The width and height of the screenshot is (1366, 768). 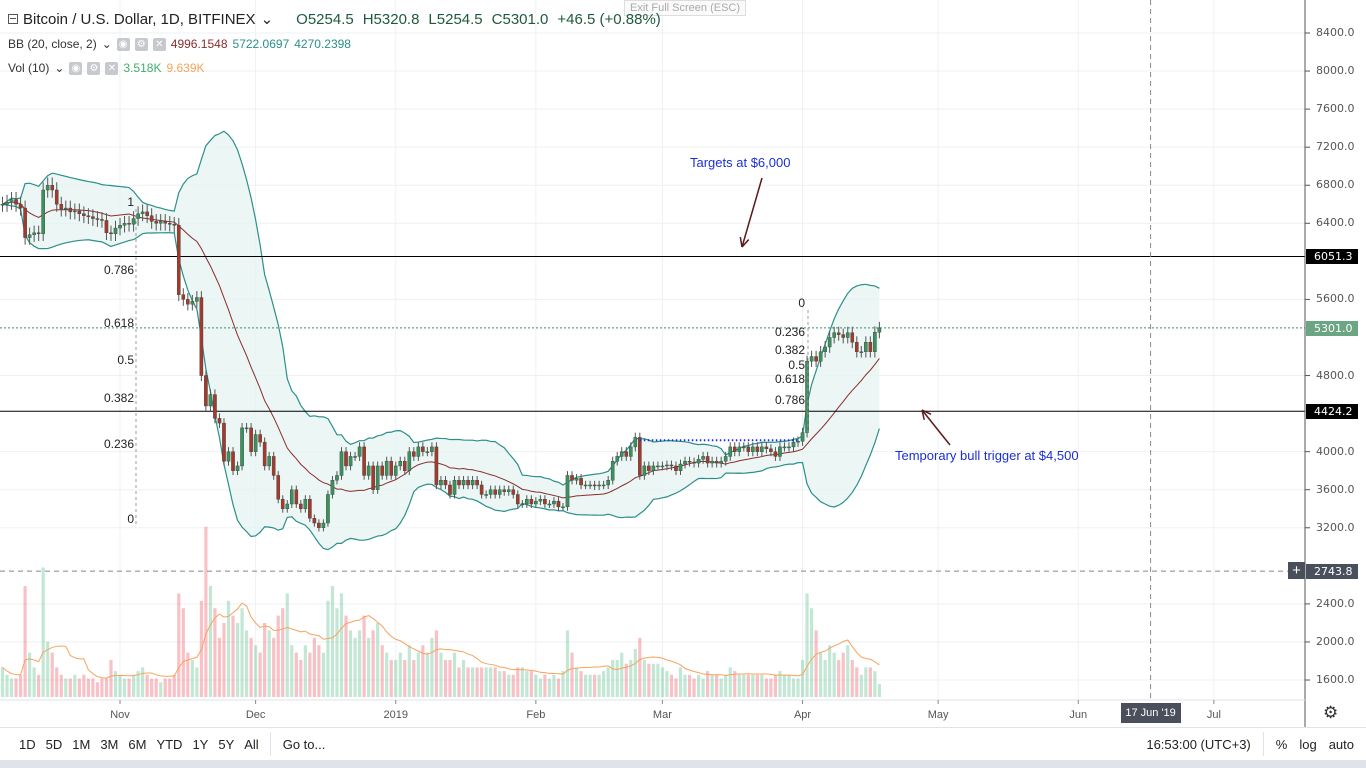 I want to click on range-all: All, so click(x=251, y=744).